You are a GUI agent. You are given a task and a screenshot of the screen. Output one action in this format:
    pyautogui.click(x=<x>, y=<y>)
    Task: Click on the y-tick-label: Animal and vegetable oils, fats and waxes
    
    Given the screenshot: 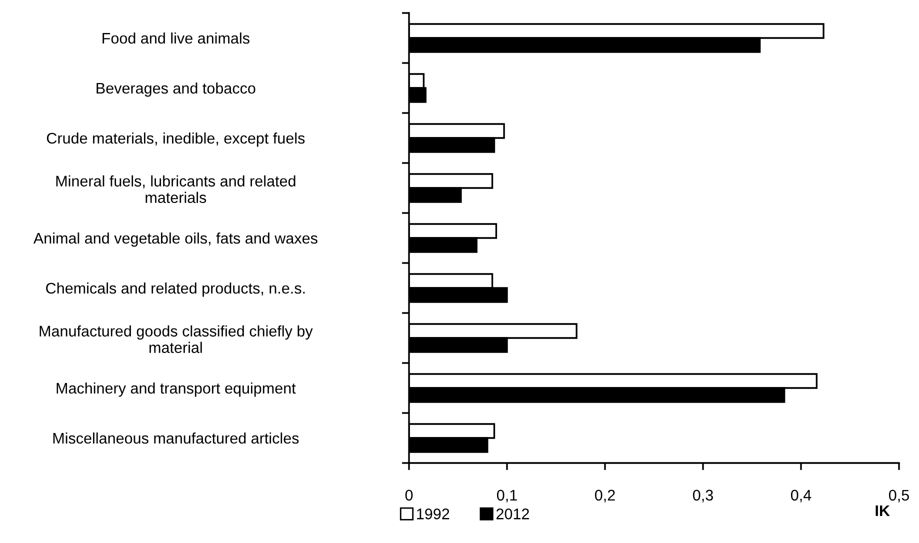 What is the action you would take?
    pyautogui.click(x=175, y=239)
    